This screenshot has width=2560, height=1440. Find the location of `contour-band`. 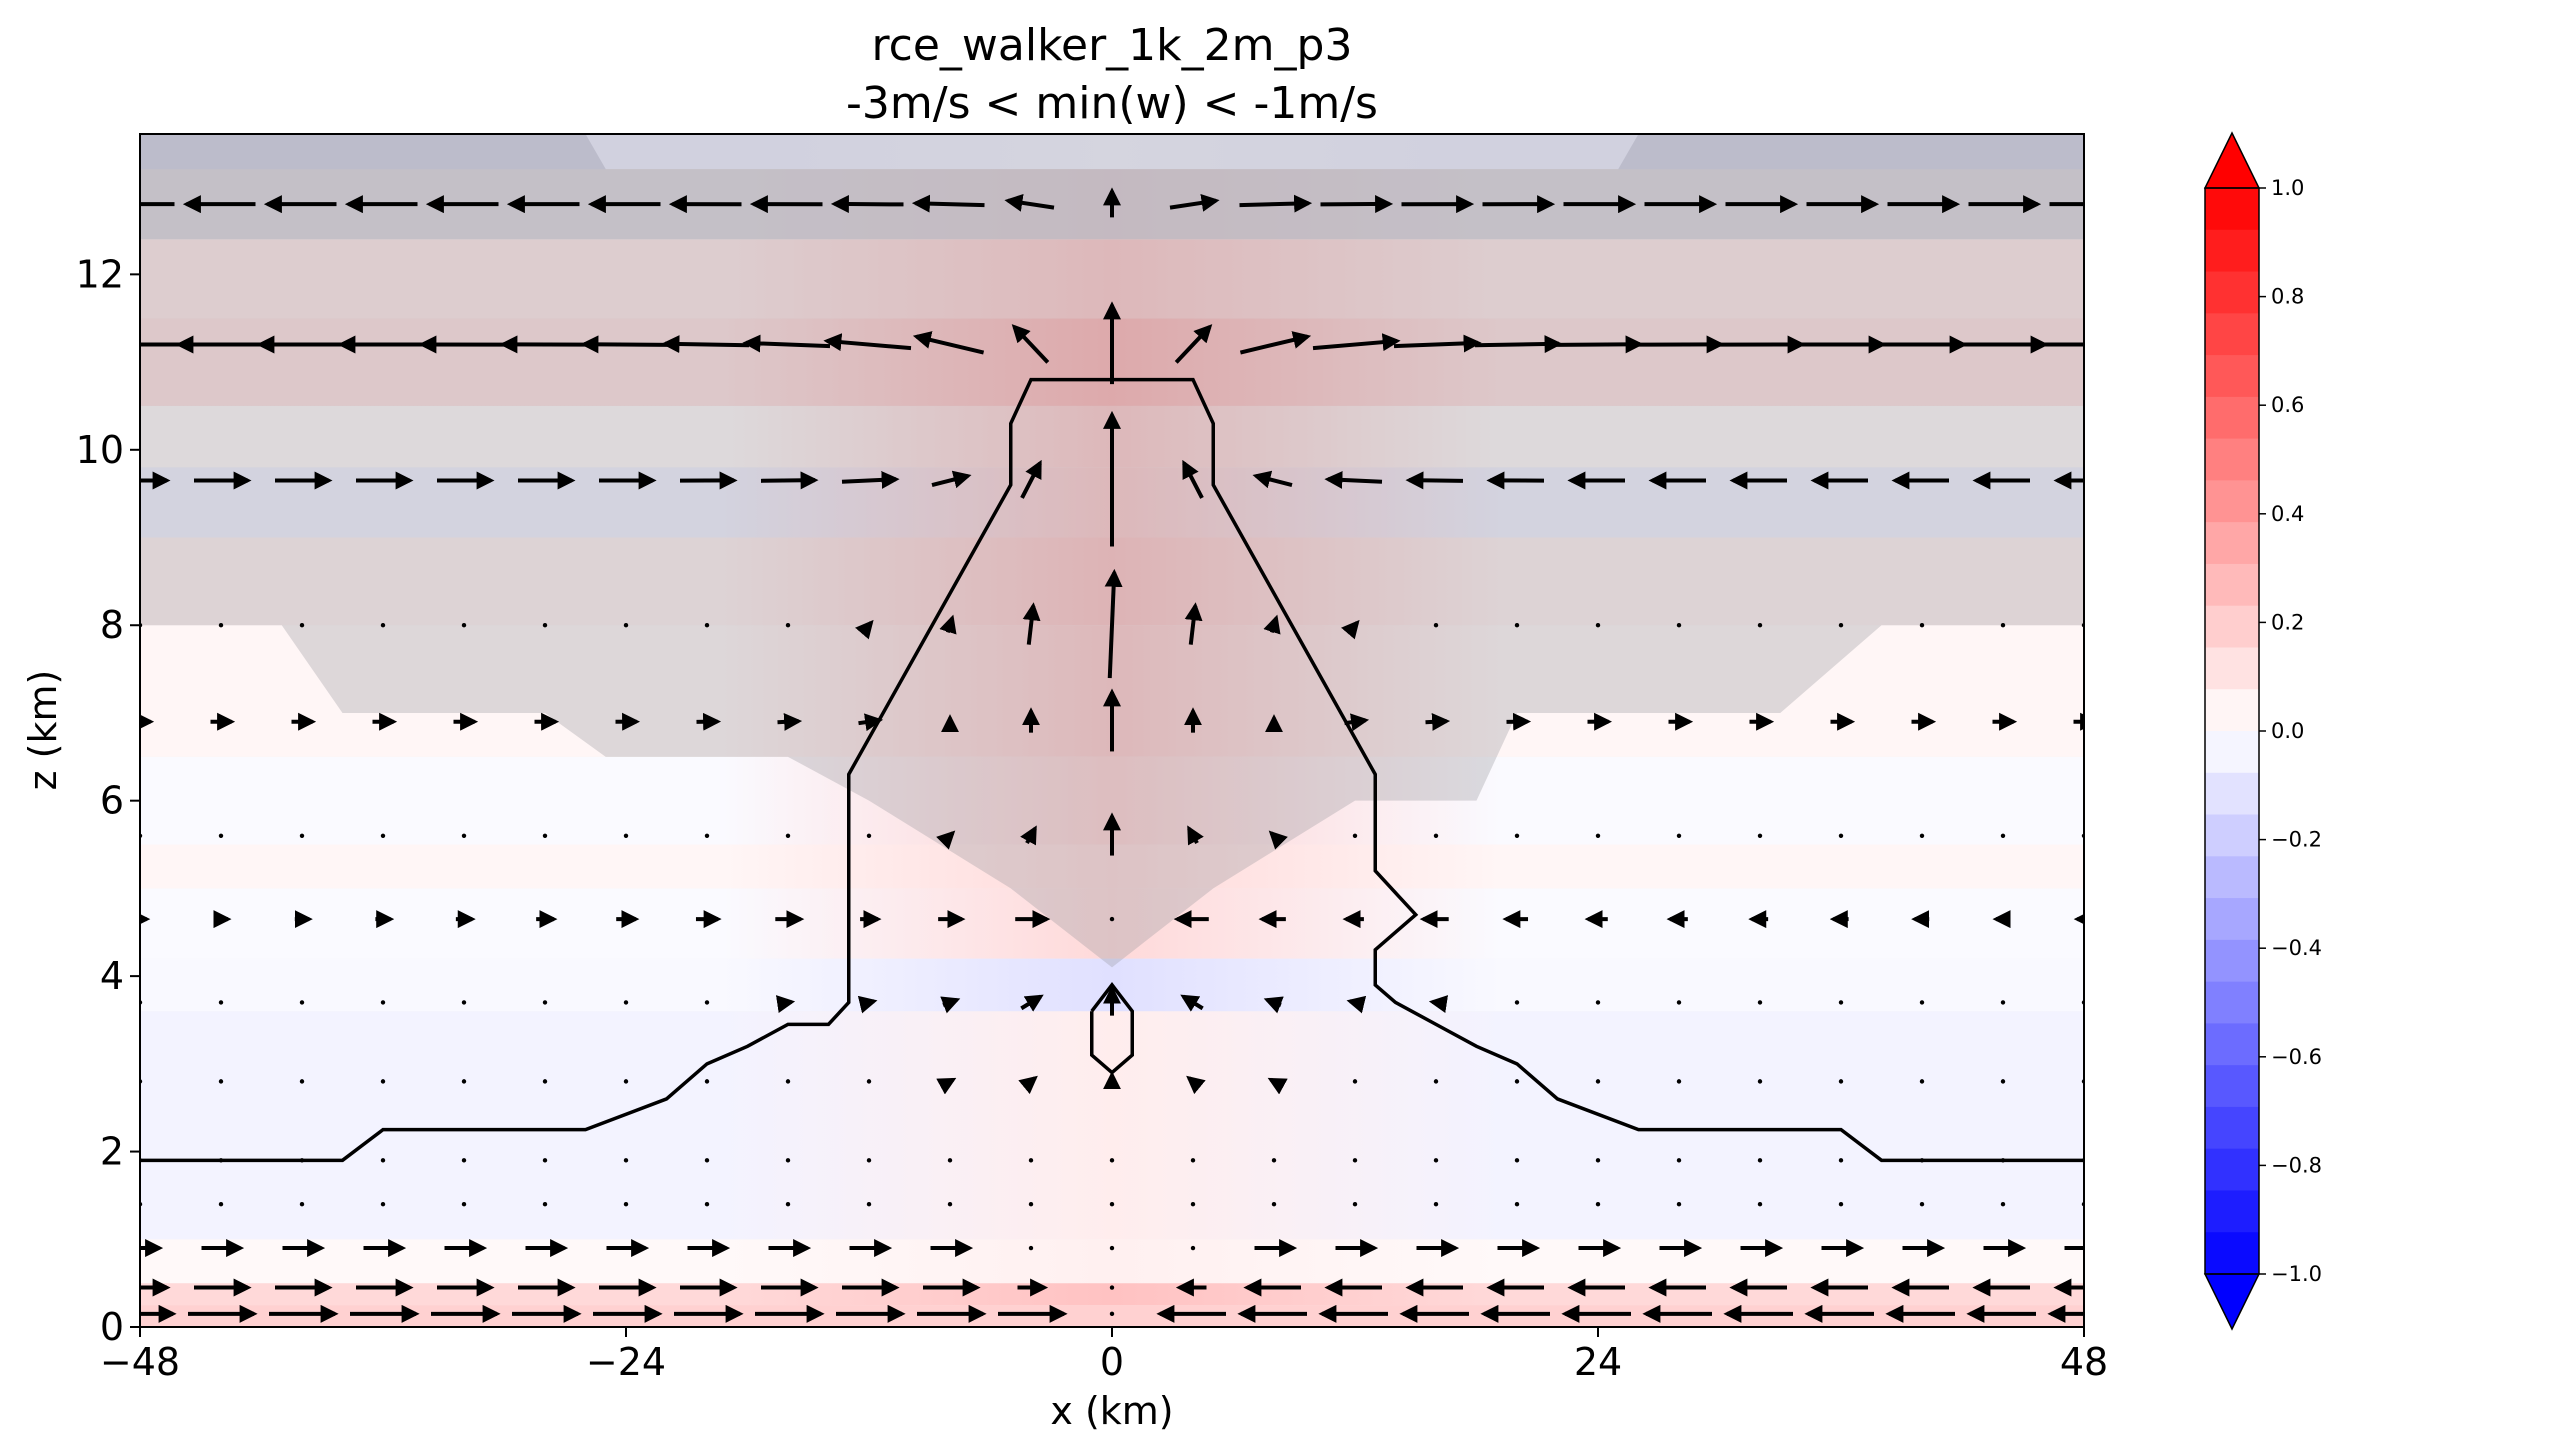

contour-band is located at coordinates (1112, 152).